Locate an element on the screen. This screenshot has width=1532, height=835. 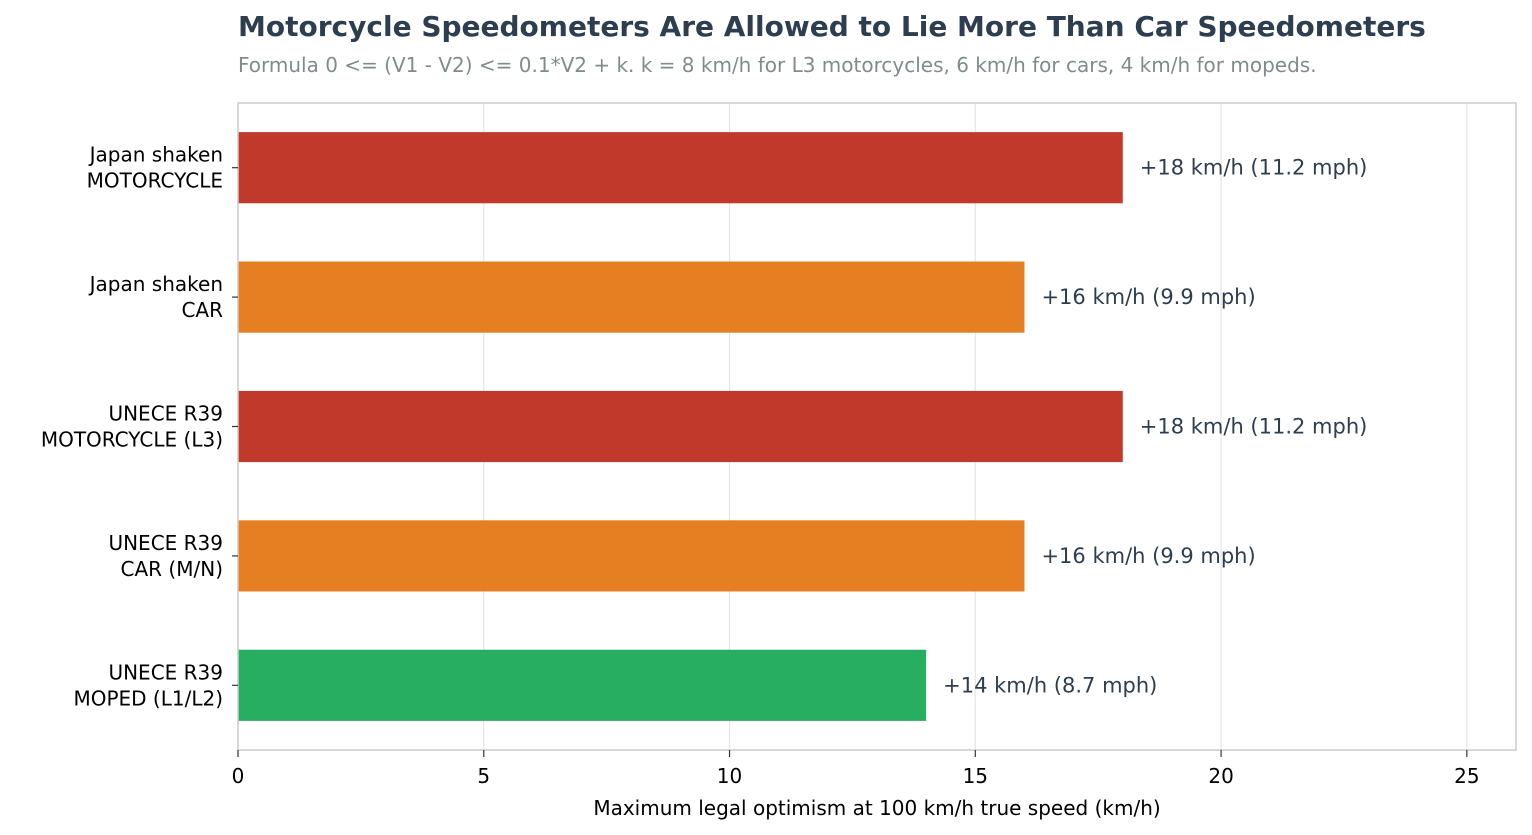
x-axis-ticks: 0 5 10 15 20 25 is located at coordinates (856, 769).